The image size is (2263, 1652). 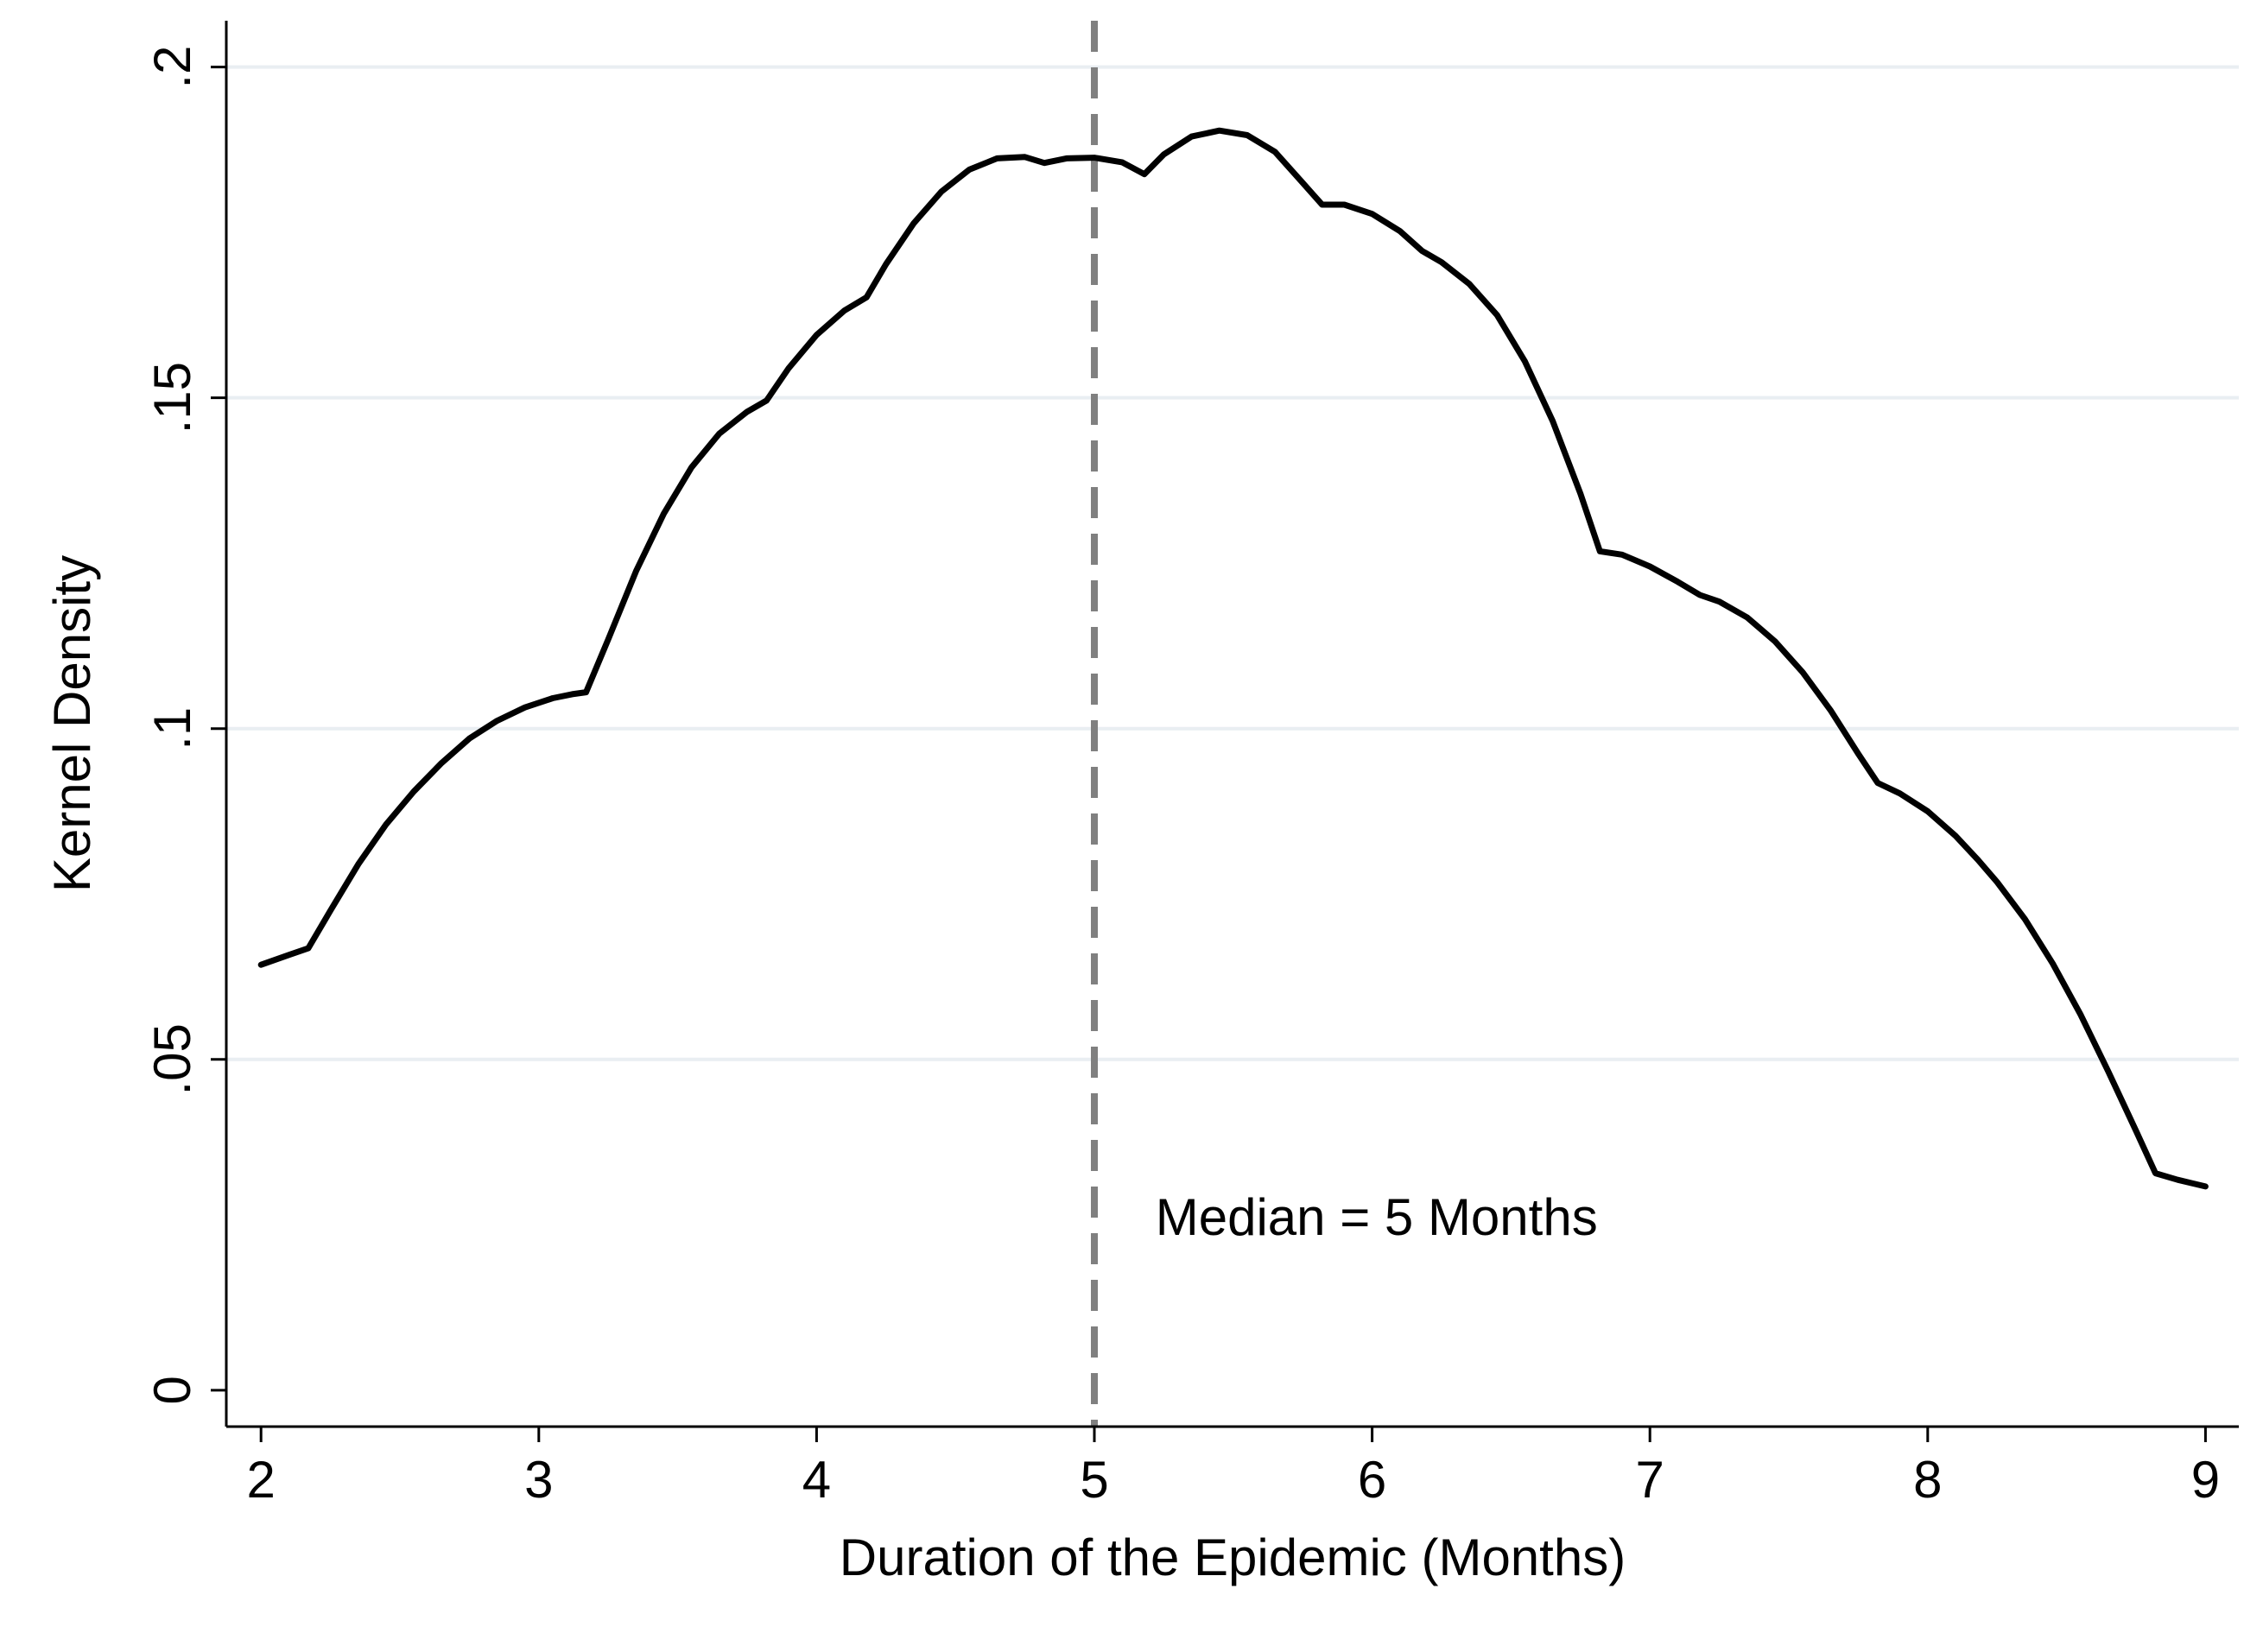 What do you see at coordinates (1372, 1480) in the screenshot?
I see `x-tick-label: 6` at bounding box center [1372, 1480].